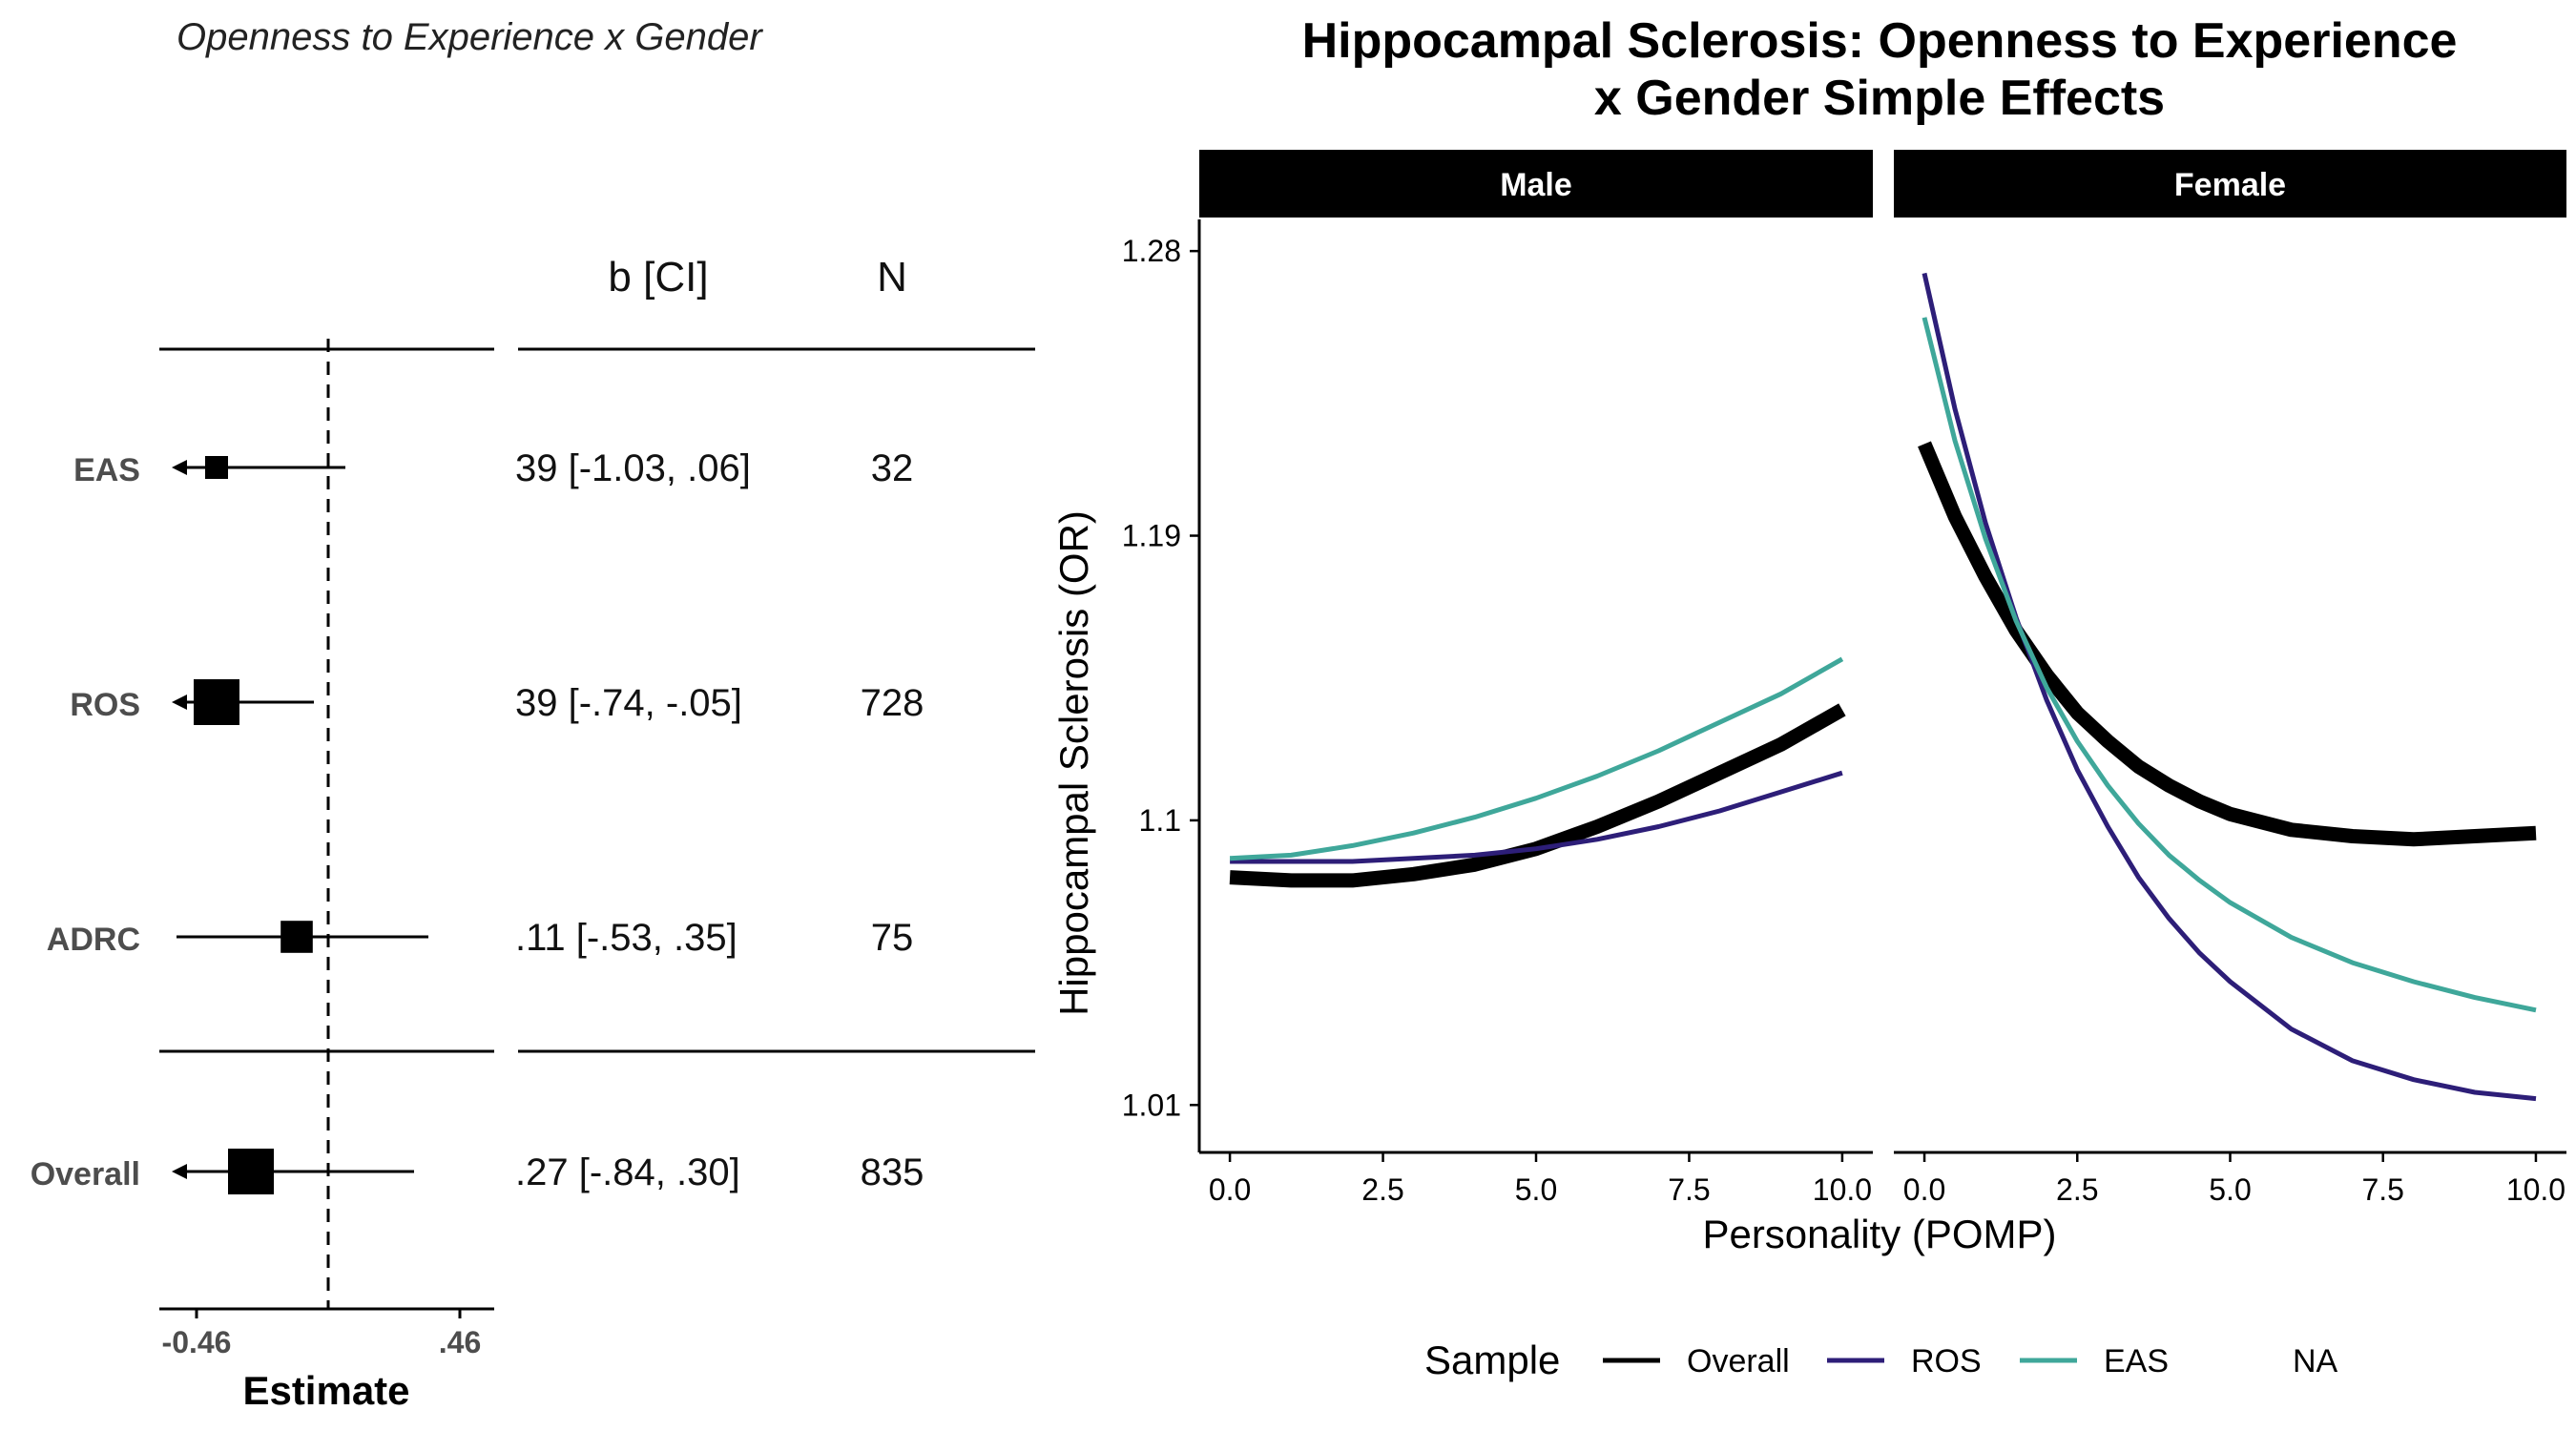  What do you see at coordinates (892, 938) in the screenshot?
I see `n-text: 75` at bounding box center [892, 938].